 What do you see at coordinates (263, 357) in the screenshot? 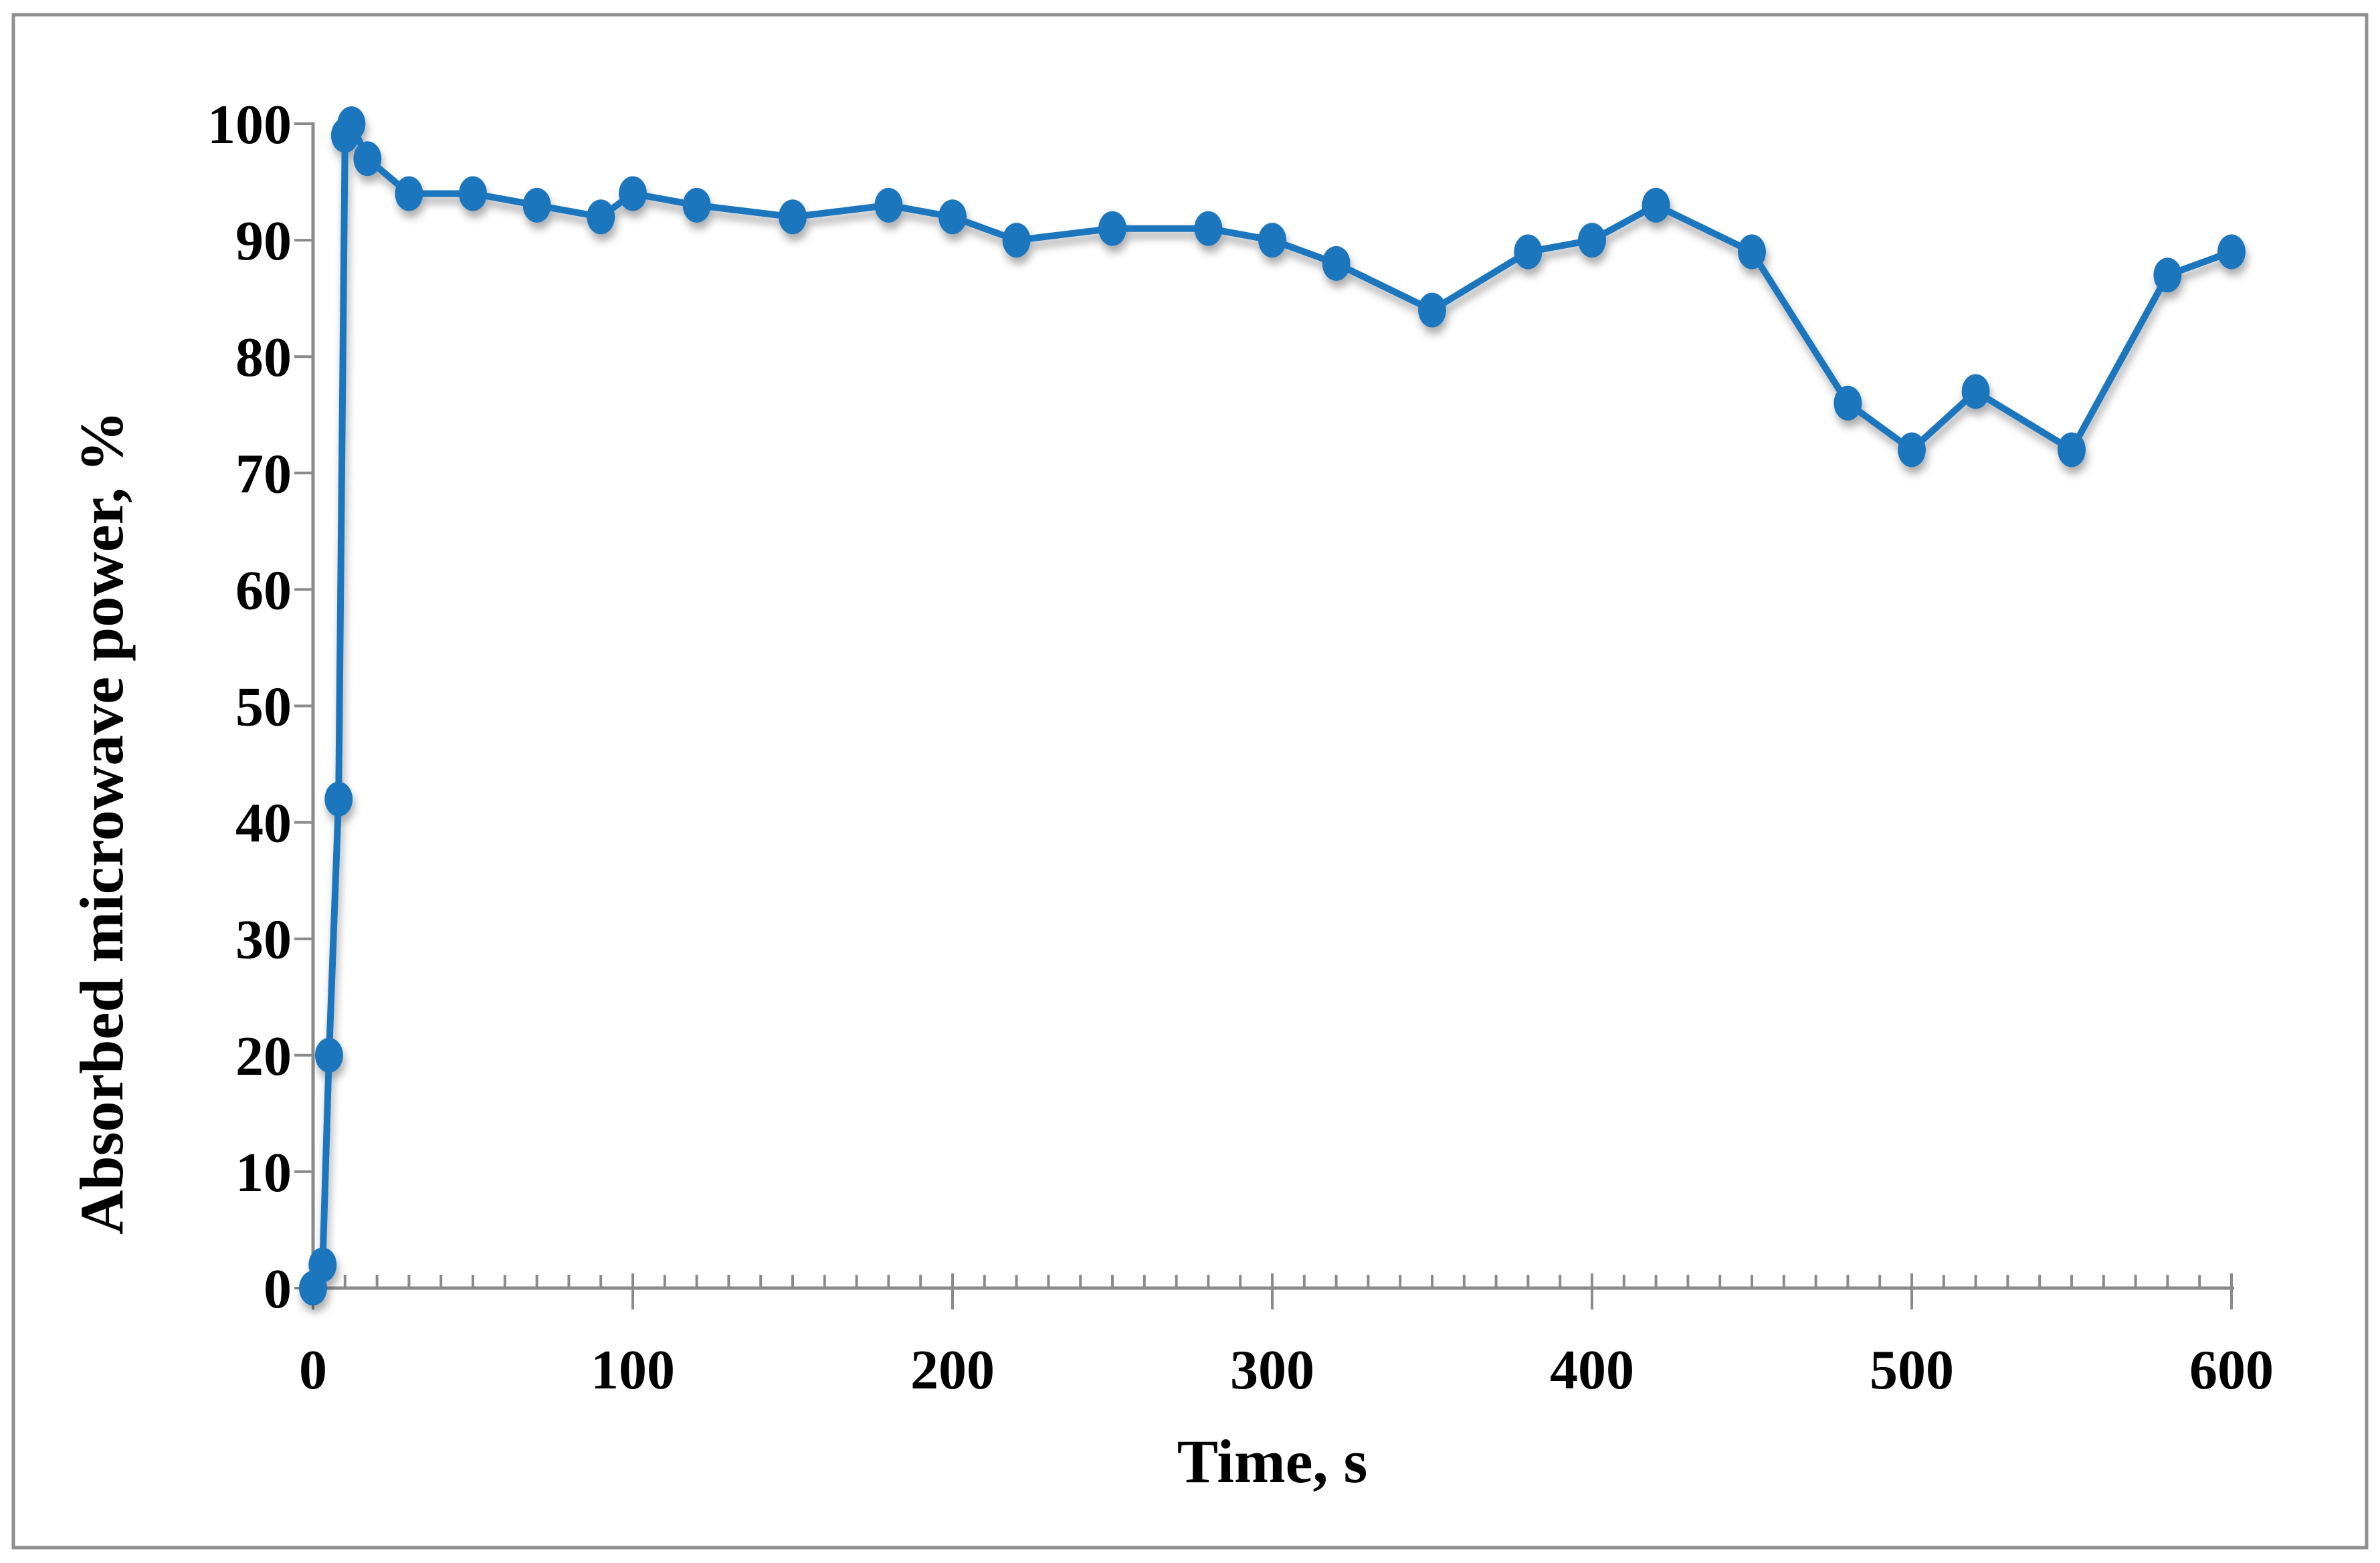
I see `y-tick-label: 80` at bounding box center [263, 357].